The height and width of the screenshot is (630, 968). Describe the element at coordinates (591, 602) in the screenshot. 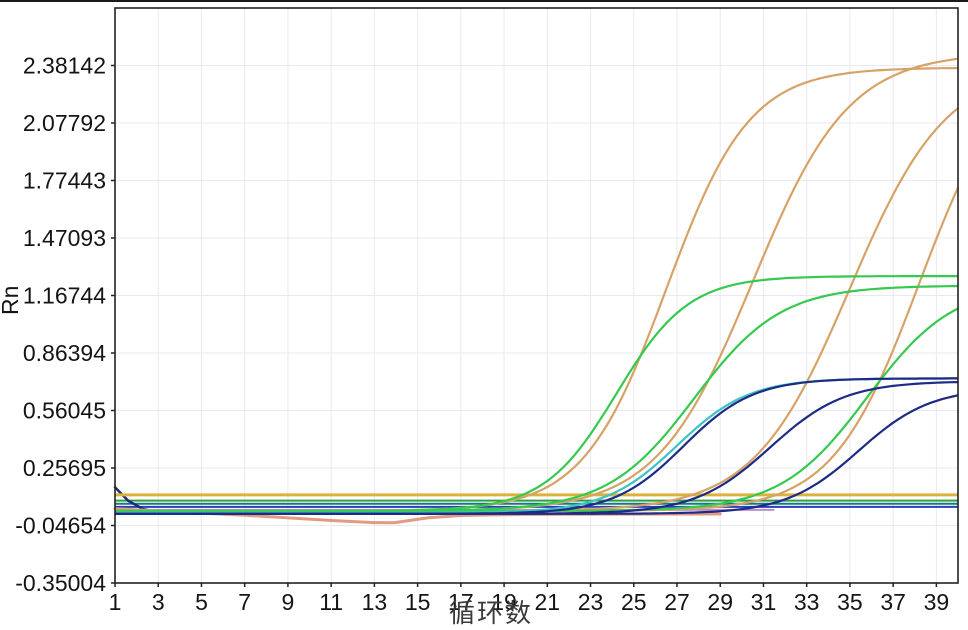

I see `x-tick-label: 23` at that location.